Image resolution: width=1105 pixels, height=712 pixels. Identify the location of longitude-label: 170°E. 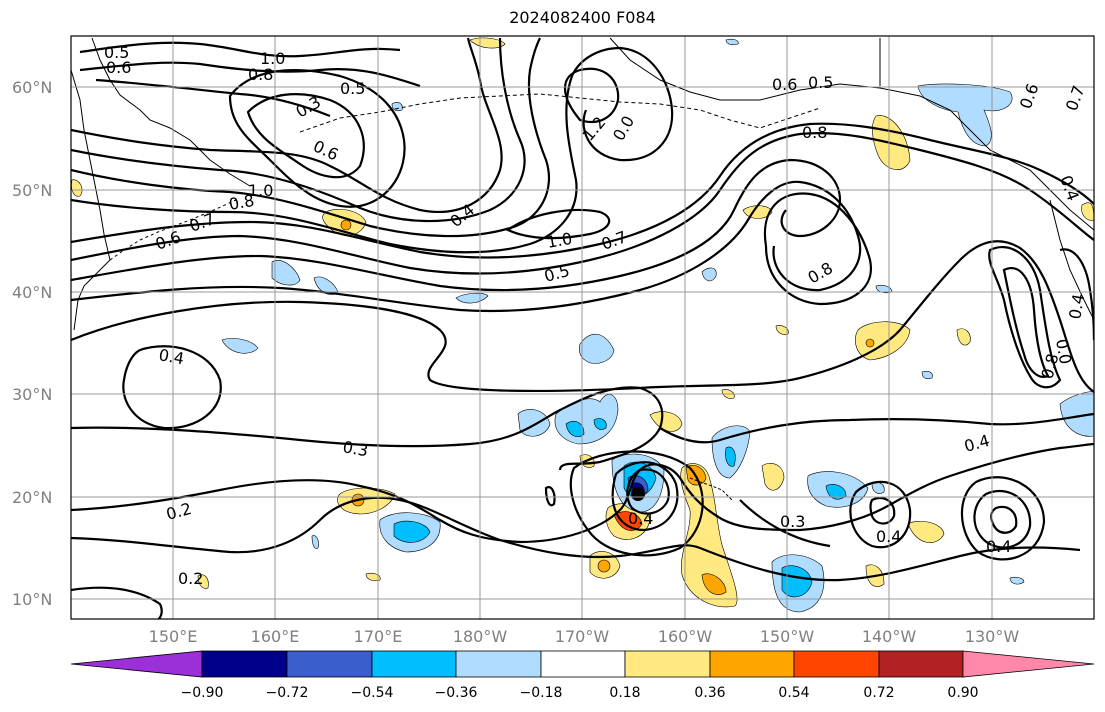
(378, 636).